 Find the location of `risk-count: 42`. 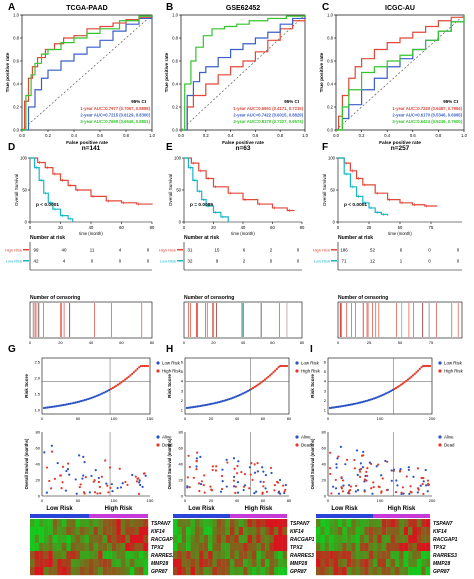

risk-count: 42 is located at coordinates (36, 261).